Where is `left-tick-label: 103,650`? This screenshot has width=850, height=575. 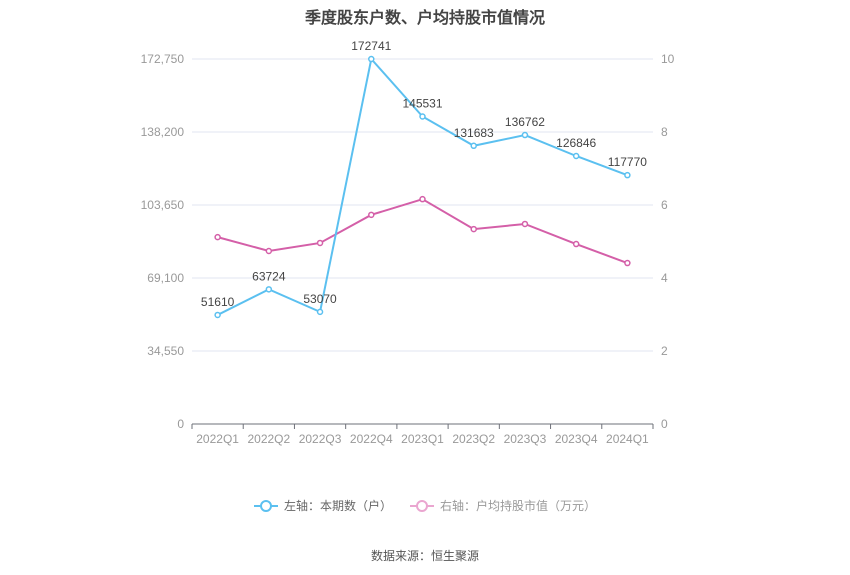 left-tick-label: 103,650 is located at coordinates (163, 205).